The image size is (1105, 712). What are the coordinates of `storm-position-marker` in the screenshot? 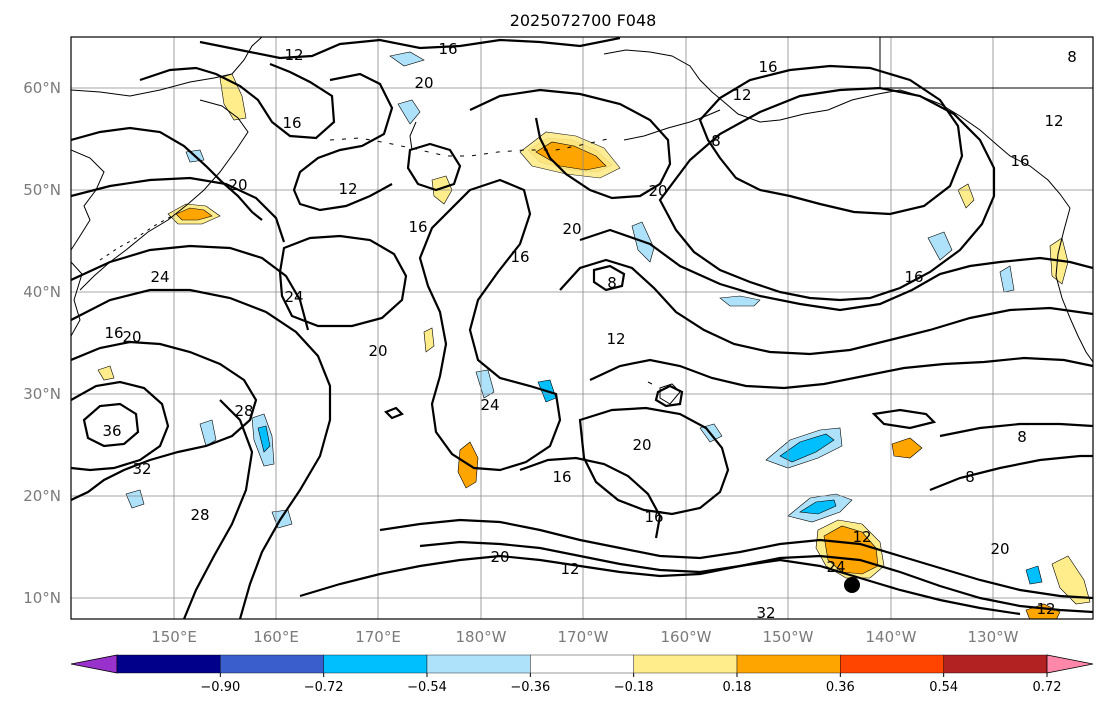 It's located at (852, 585).